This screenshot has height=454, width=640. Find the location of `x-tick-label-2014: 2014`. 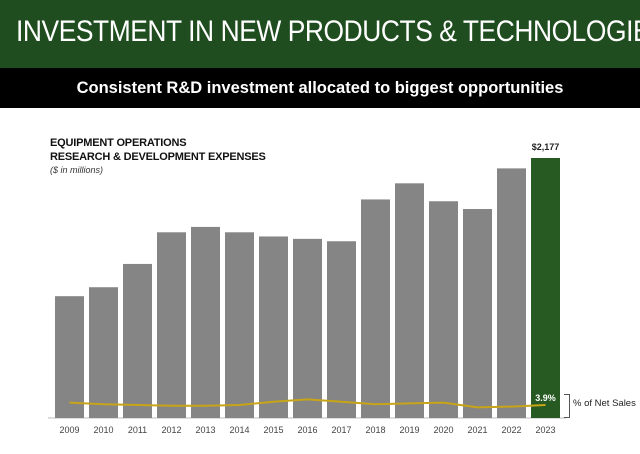

x-tick-label-2014: 2014 is located at coordinates (239, 430).